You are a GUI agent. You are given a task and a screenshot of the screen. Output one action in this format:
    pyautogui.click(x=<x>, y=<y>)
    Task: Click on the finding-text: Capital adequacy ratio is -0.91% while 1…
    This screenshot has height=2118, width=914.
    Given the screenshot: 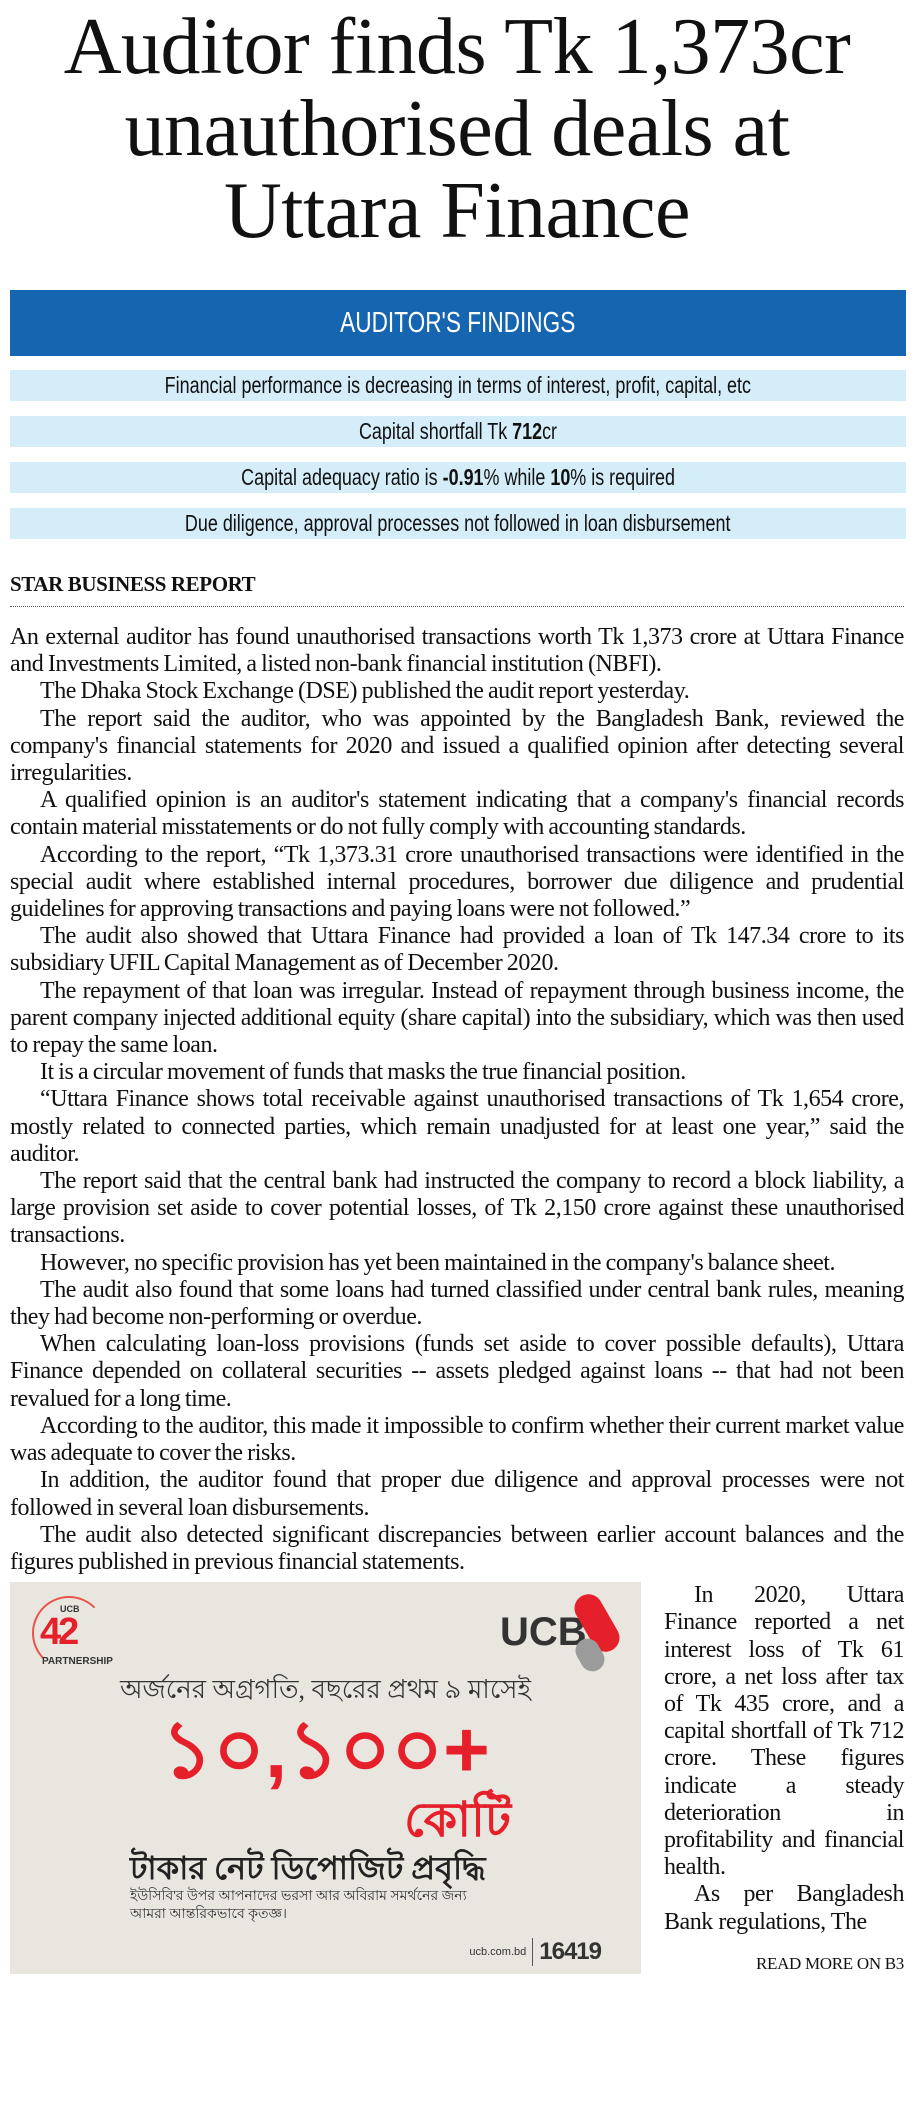 What is the action you would take?
    pyautogui.click(x=458, y=477)
    